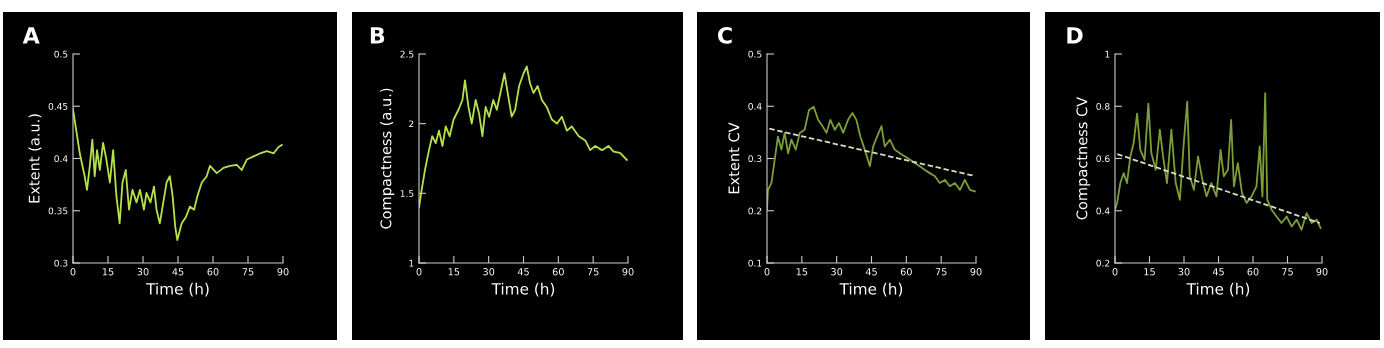 This screenshot has height=348, width=1384. Describe the element at coordinates (411, 124) in the screenshot. I see `y-tick-label: 2` at that location.